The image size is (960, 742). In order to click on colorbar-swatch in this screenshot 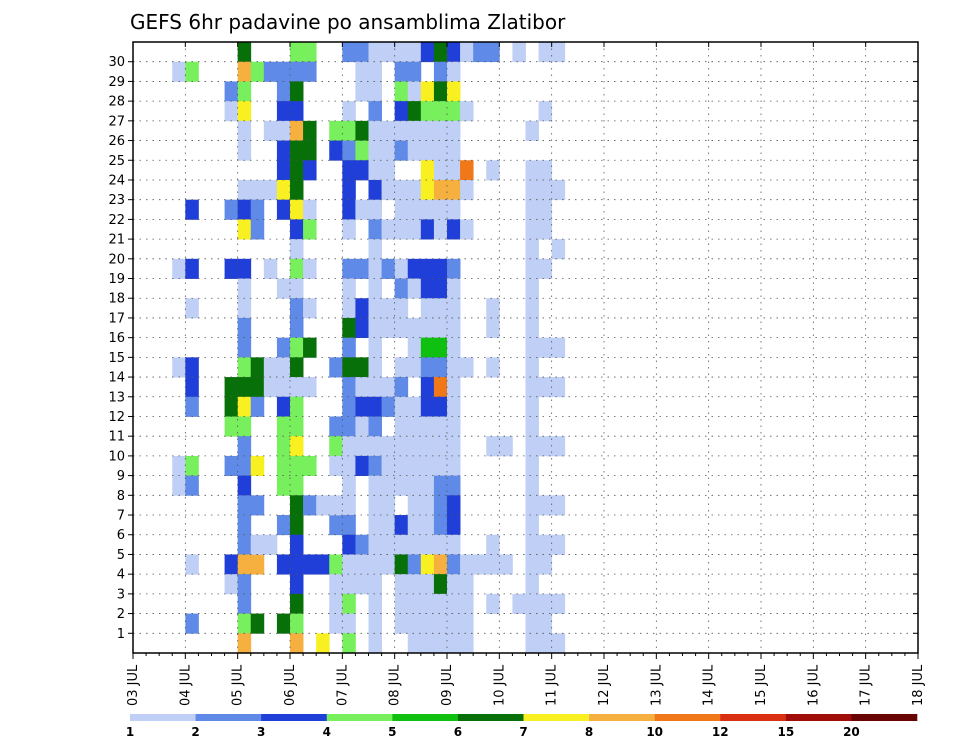, I will do `click(884, 717)`.